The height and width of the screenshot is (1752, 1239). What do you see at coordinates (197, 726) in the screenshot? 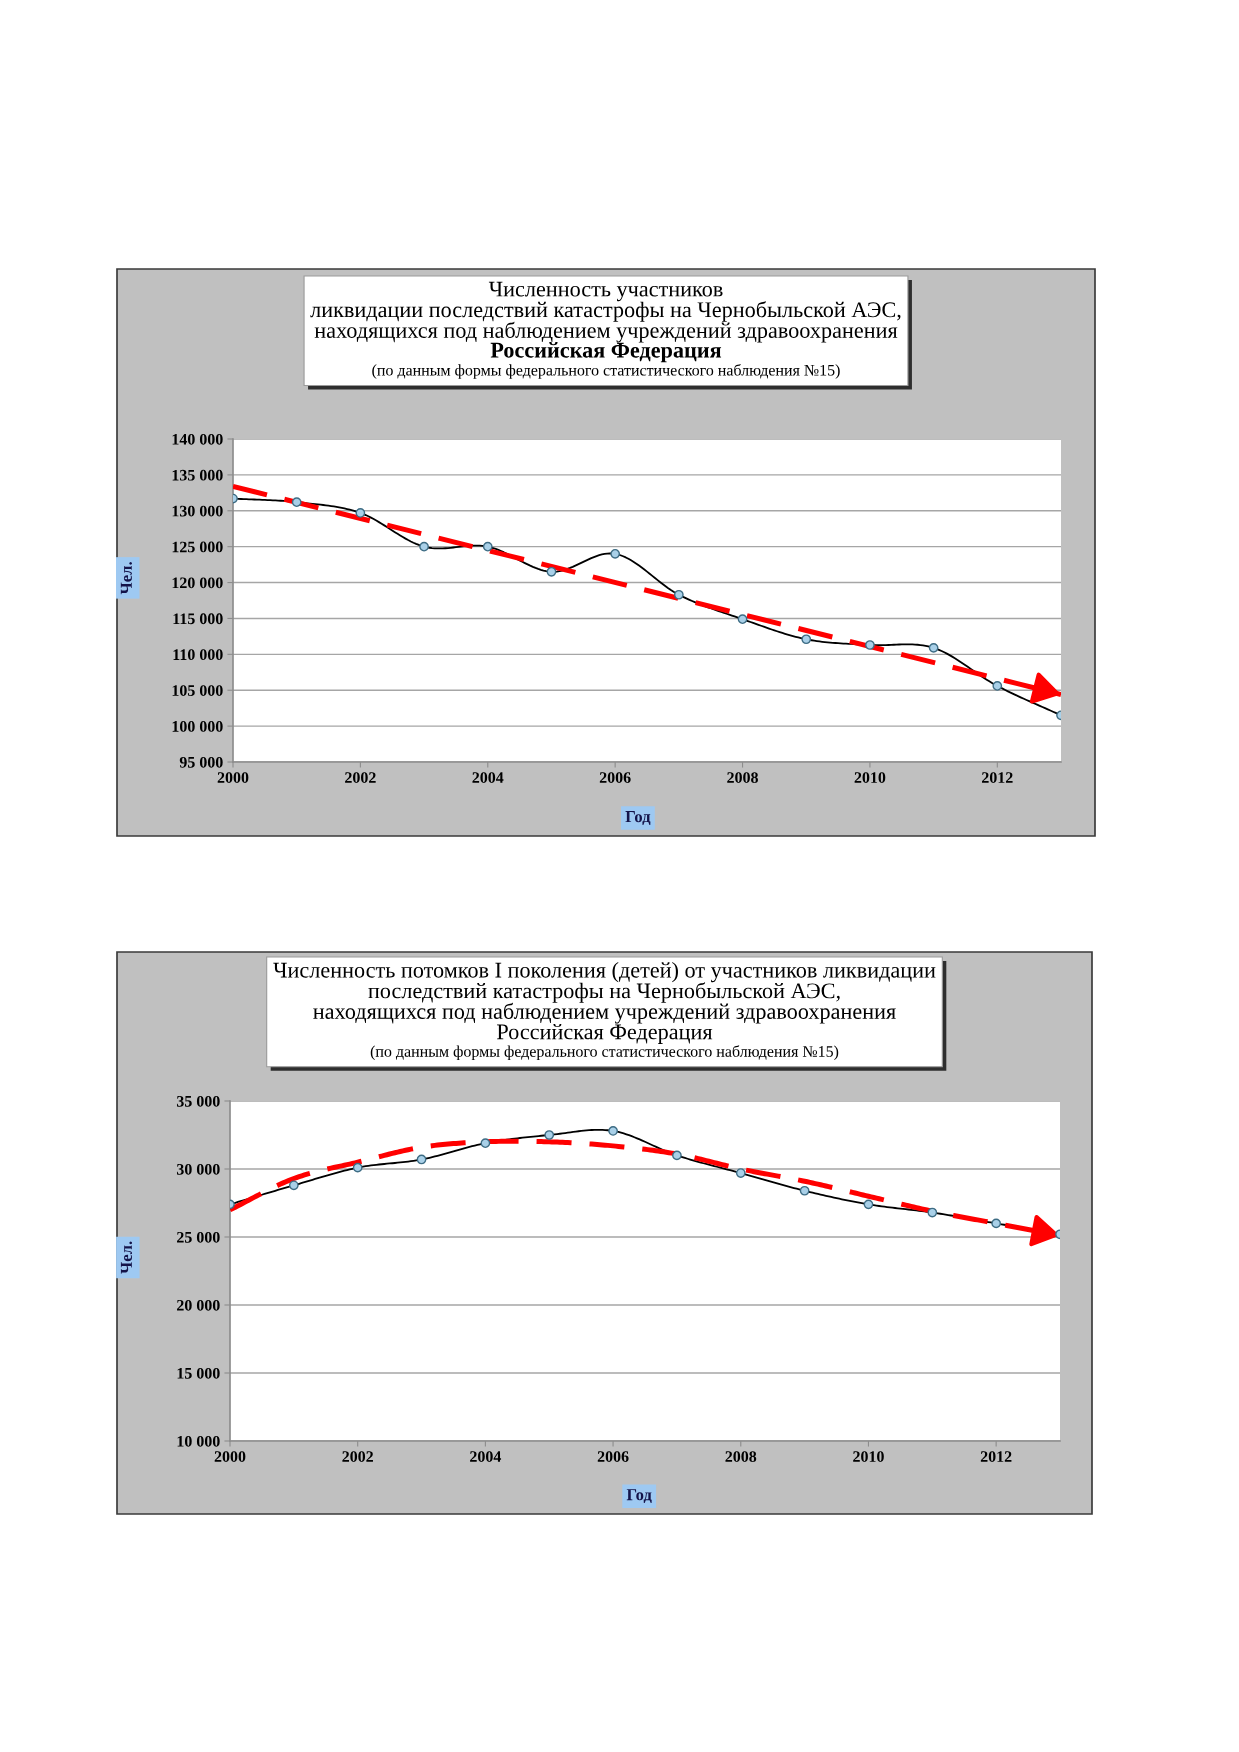
I see `y-tick-label: 100 000` at bounding box center [197, 726].